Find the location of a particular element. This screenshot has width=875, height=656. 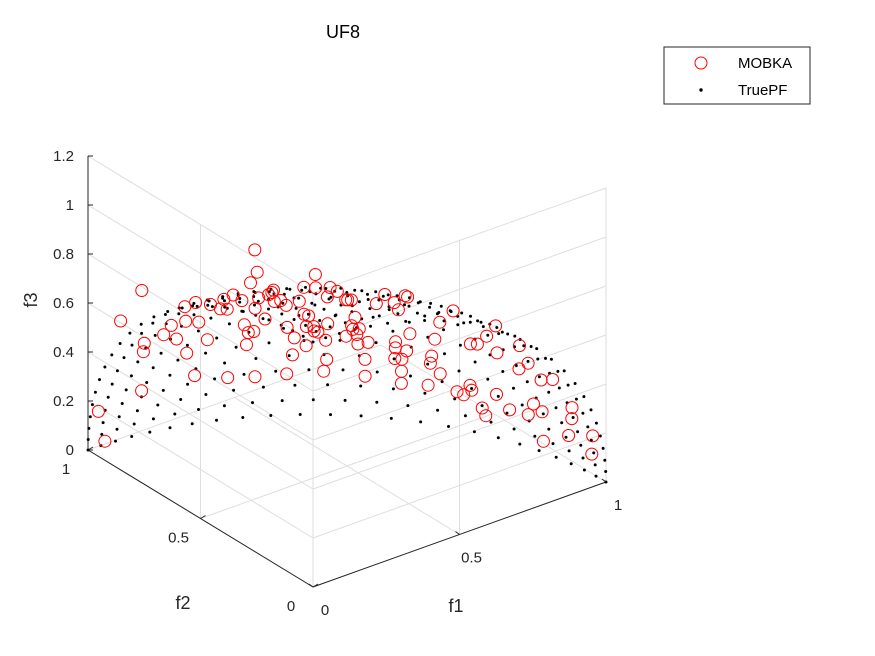

z-tick-label: 0.6 is located at coordinates (63, 303).